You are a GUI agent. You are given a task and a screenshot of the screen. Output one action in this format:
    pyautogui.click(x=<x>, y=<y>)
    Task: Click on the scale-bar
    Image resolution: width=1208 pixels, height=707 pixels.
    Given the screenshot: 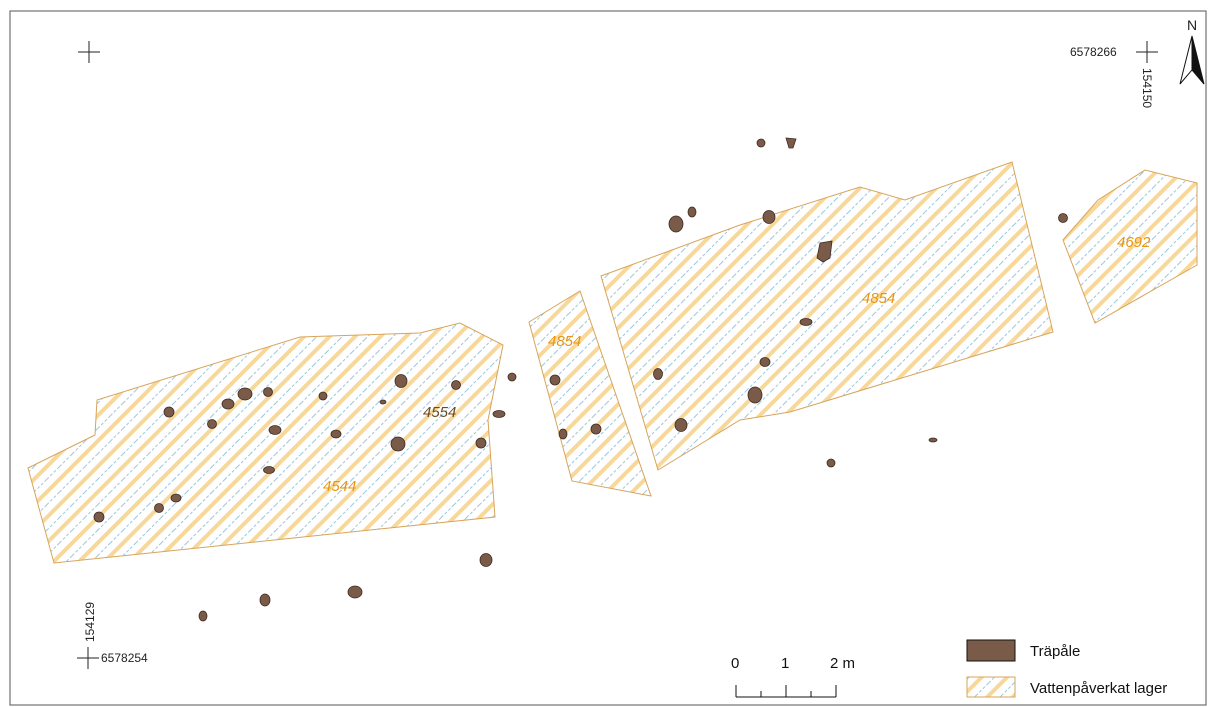 What is the action you would take?
    pyautogui.click(x=786, y=691)
    